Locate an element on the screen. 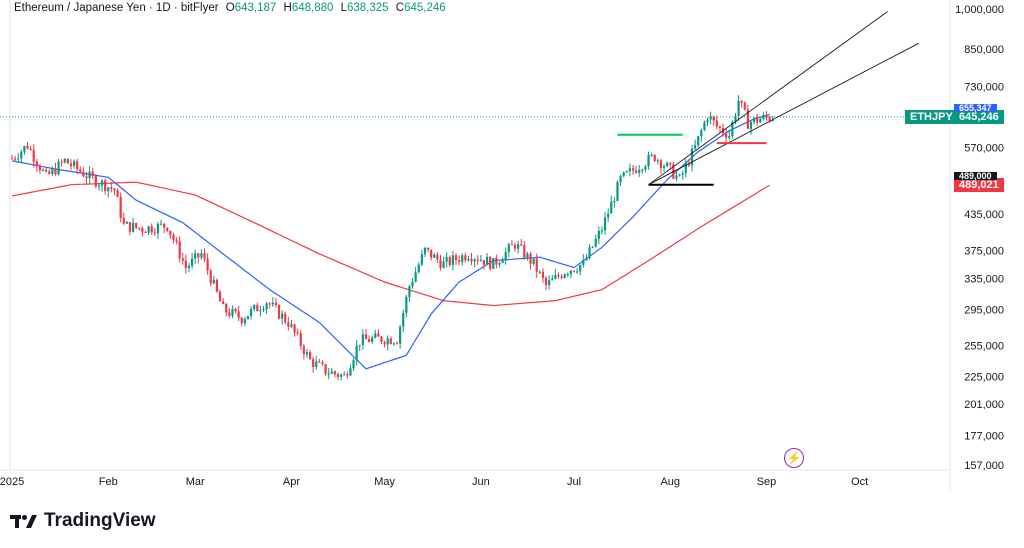  x-tick-label: Aug is located at coordinates (670, 482).